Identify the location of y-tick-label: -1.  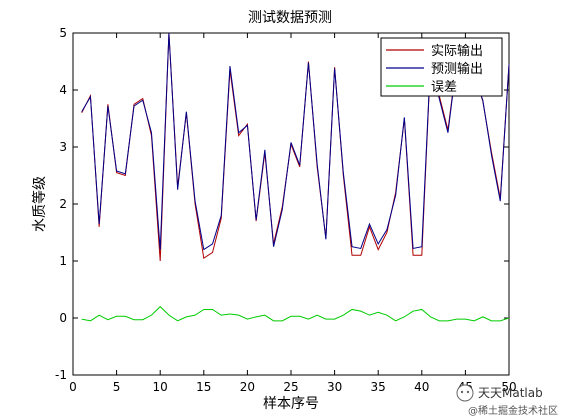
(61, 375).